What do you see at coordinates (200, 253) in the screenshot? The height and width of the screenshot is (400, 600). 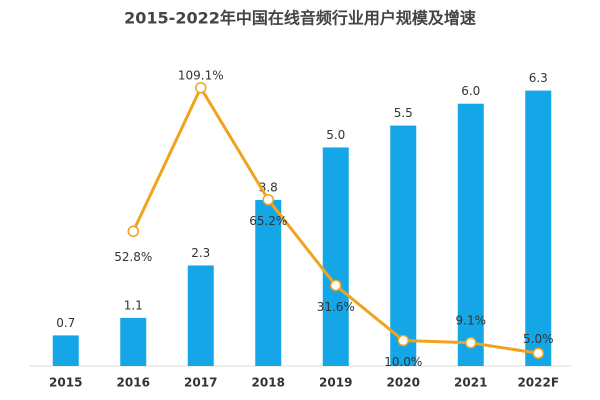 I see `bar-value-label: 2.3` at bounding box center [200, 253].